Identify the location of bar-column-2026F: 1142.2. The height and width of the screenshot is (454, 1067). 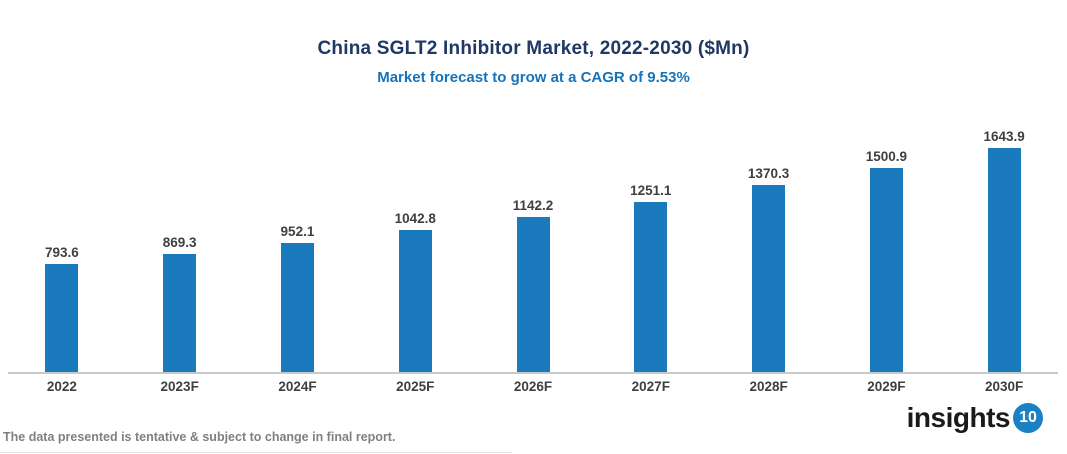
(533, 285).